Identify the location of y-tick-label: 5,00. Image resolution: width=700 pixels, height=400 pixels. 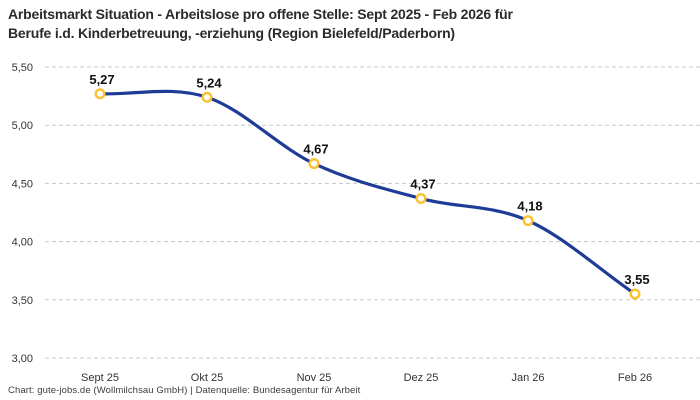
(22, 126).